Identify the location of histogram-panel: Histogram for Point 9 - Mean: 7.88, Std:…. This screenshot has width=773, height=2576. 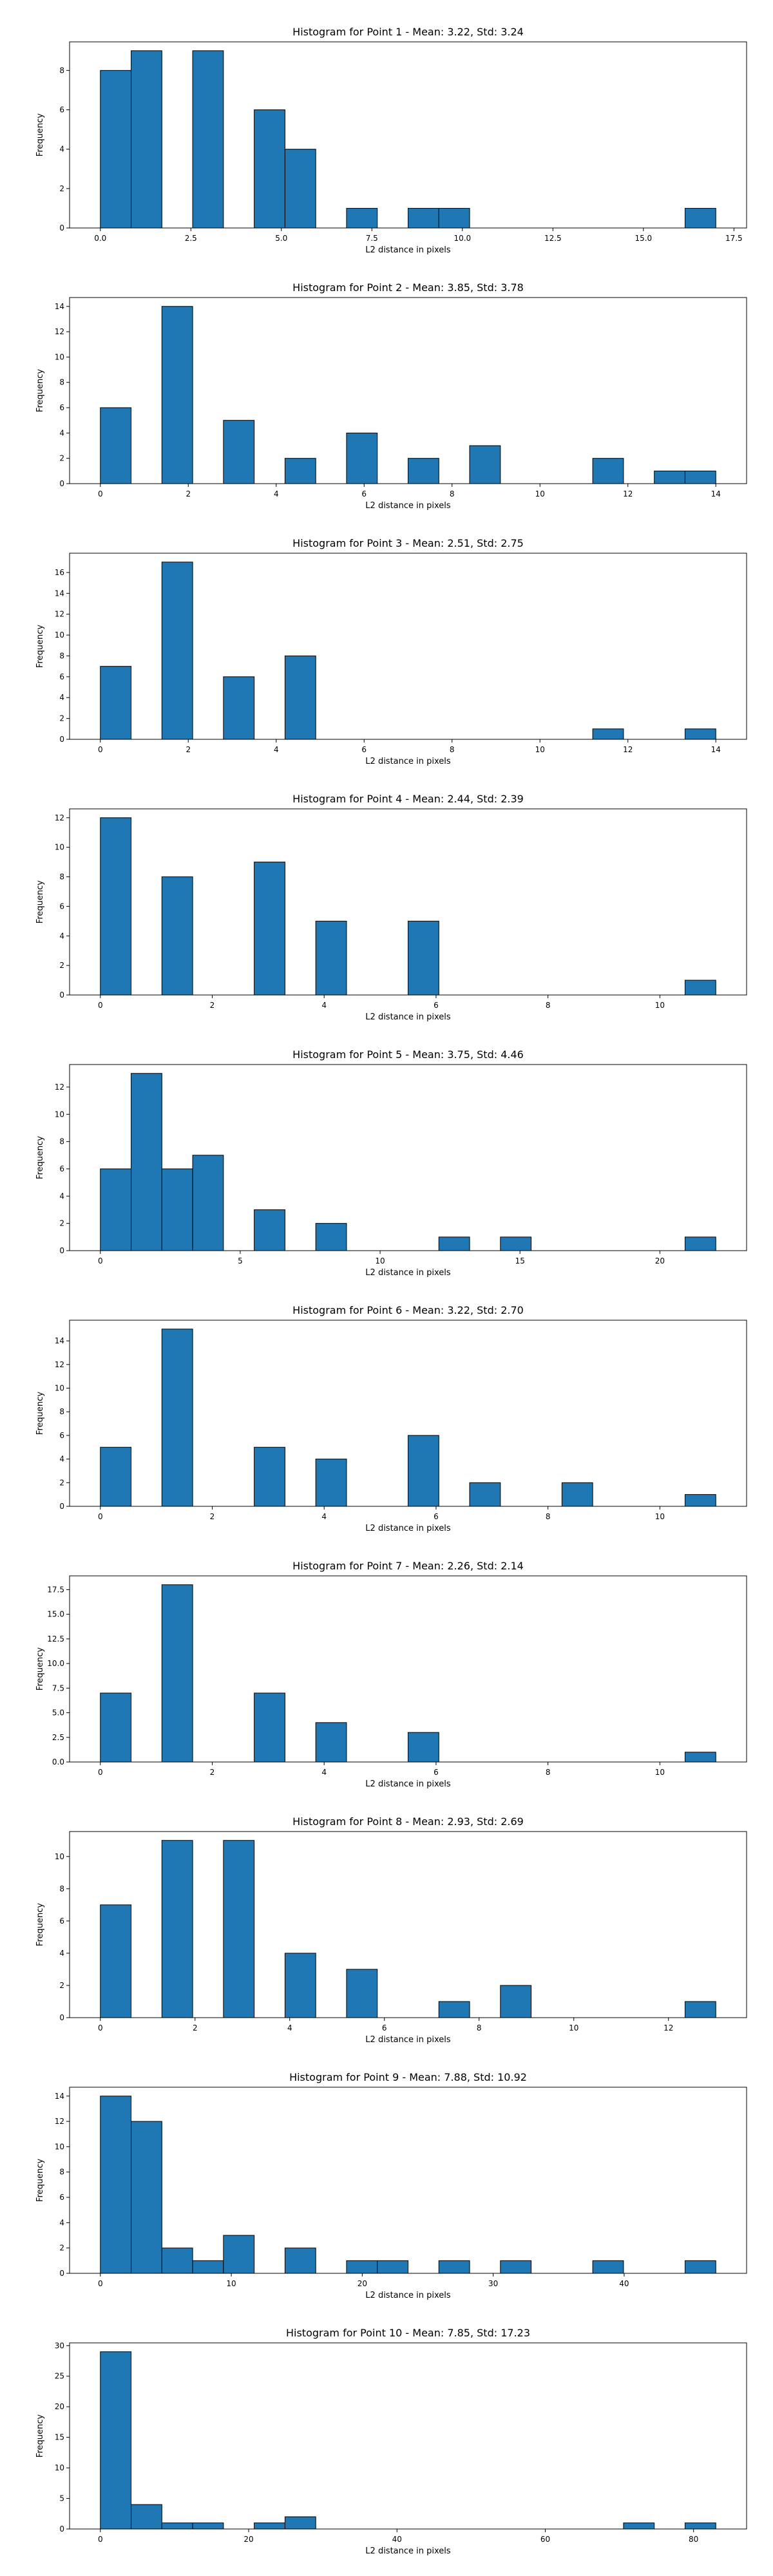
(391, 2185).